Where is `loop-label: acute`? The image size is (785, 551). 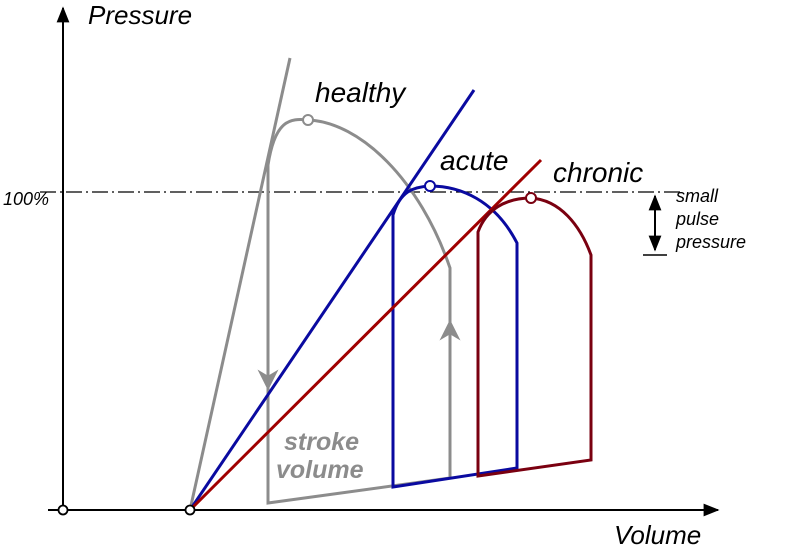
loop-label: acute is located at coordinates (474, 160).